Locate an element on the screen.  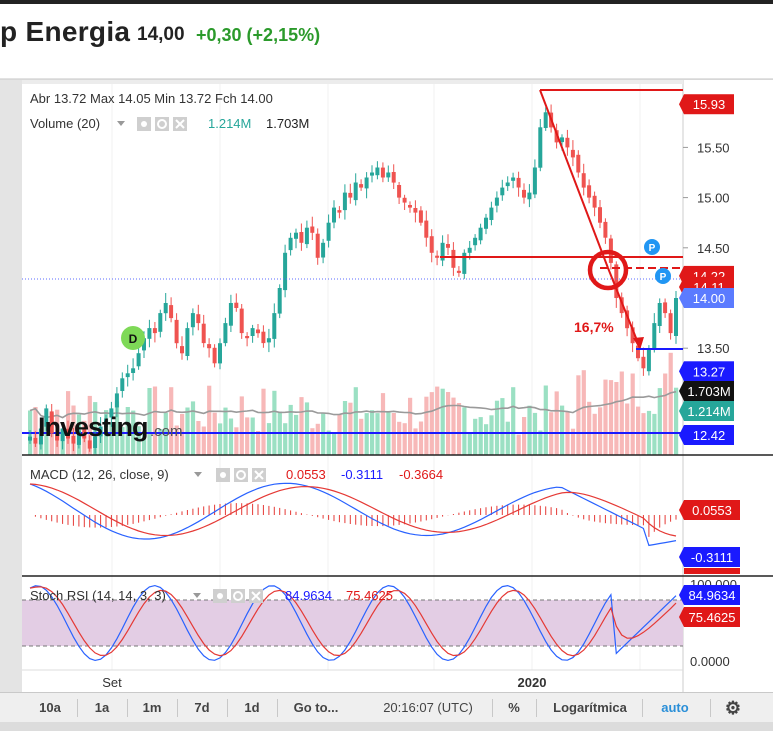
range-10a-button: 10a is located at coordinates (50, 707).